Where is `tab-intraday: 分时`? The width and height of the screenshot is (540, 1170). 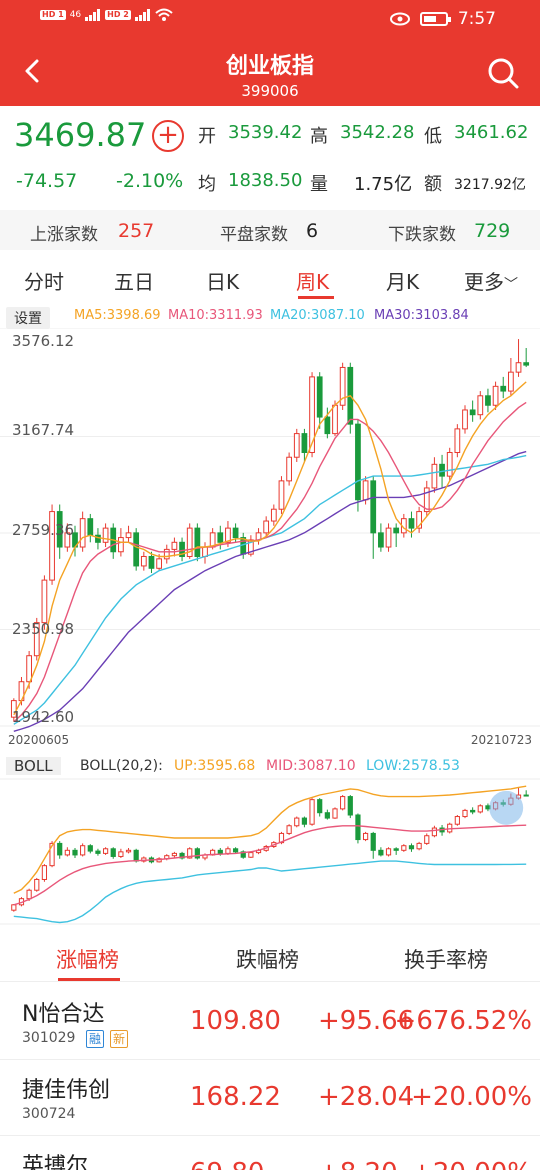 tab-intraday: 分时 is located at coordinates (44, 282).